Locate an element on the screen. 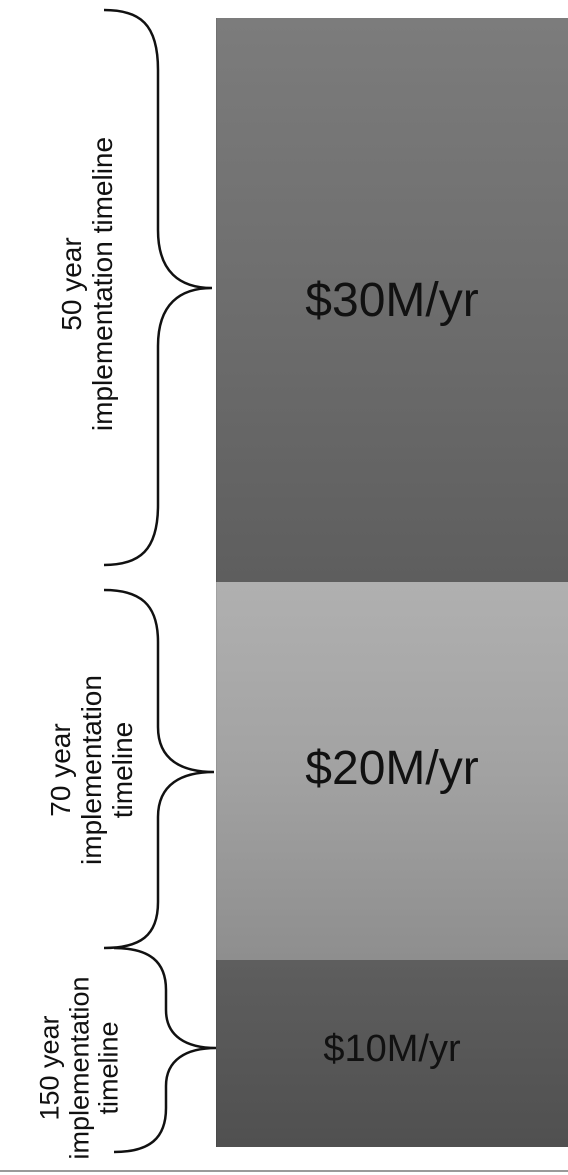  funding-block-10m: $10M/yr is located at coordinates (392, 1053).